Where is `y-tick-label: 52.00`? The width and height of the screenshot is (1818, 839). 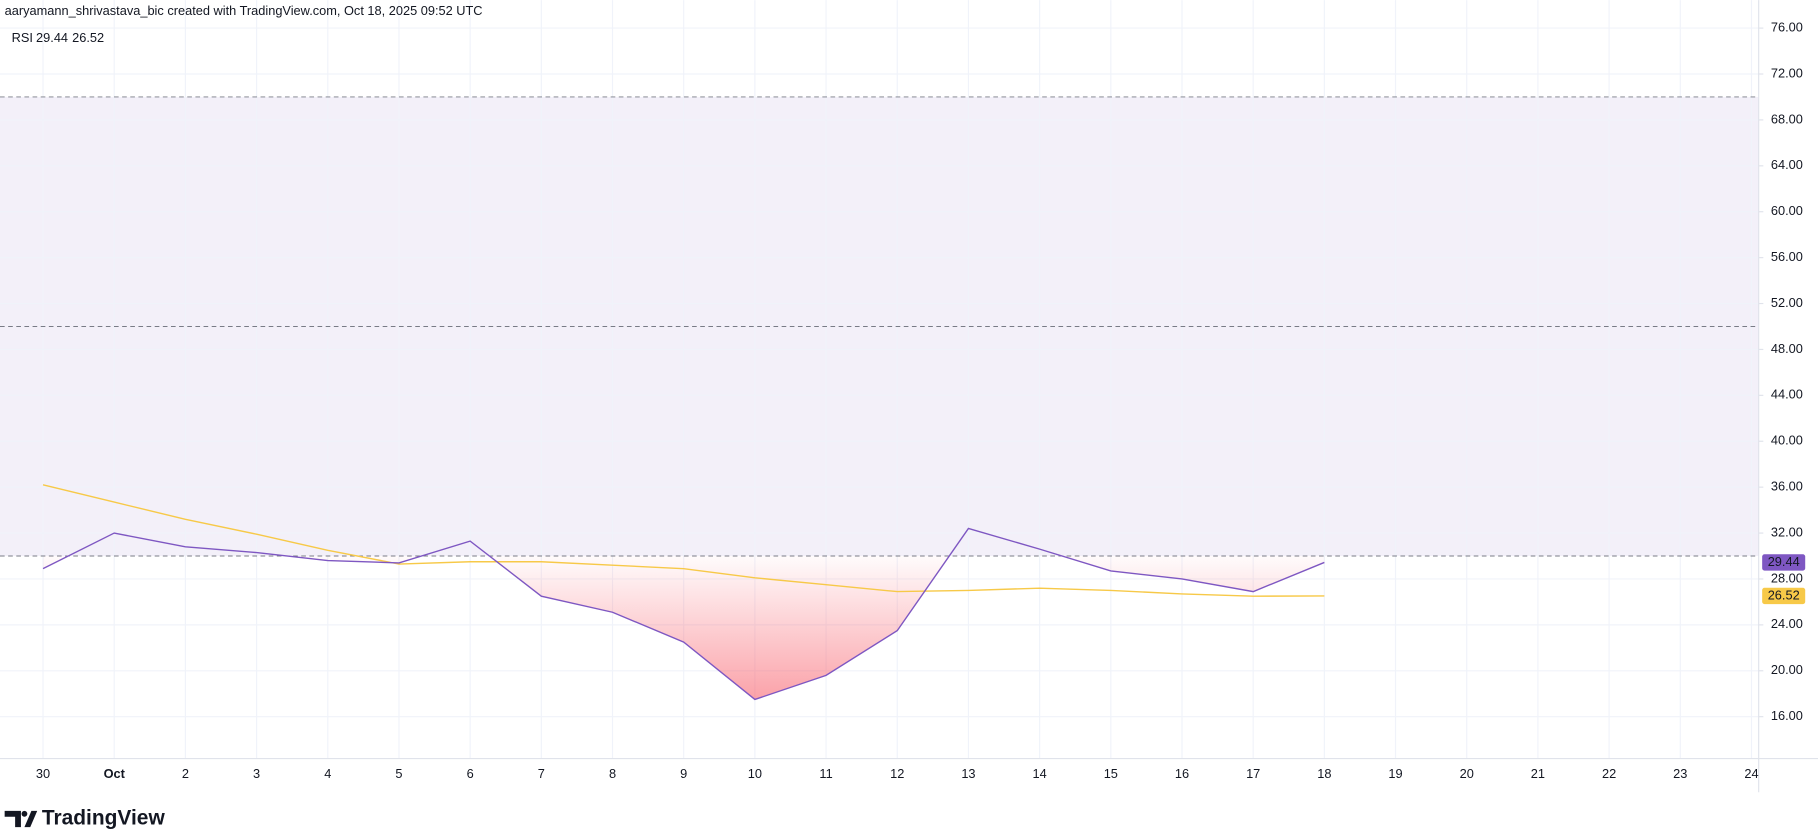
y-tick-label: 52.00 is located at coordinates (1787, 302).